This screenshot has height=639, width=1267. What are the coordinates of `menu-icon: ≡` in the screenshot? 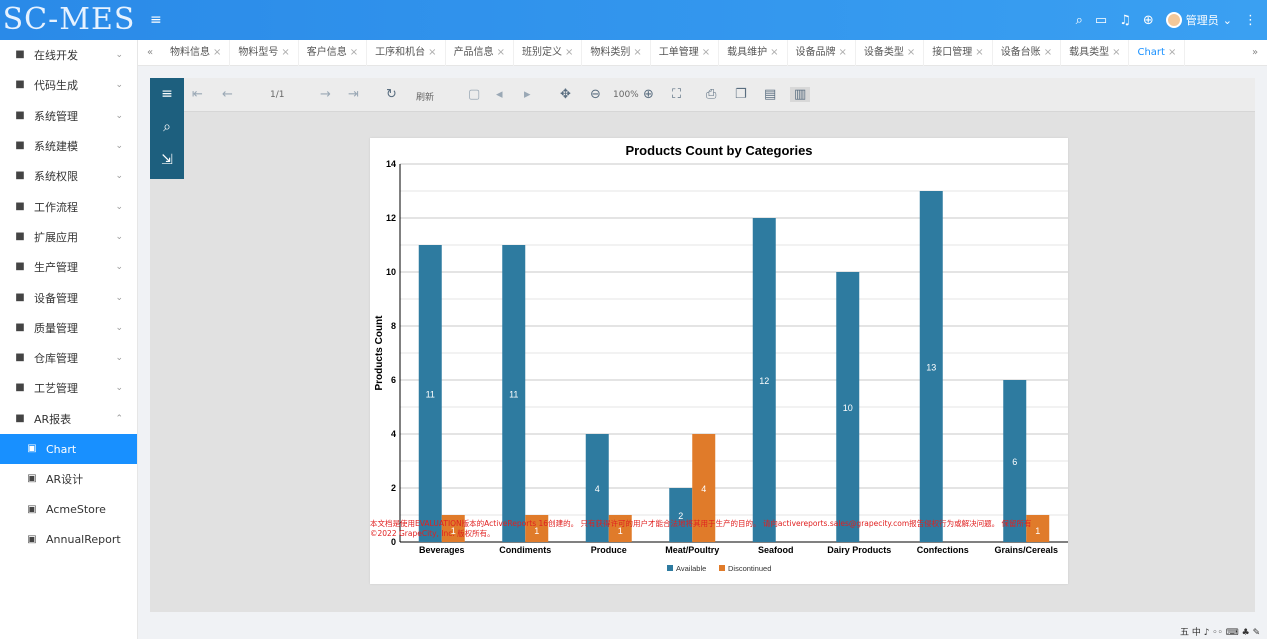 It's located at (156, 20).